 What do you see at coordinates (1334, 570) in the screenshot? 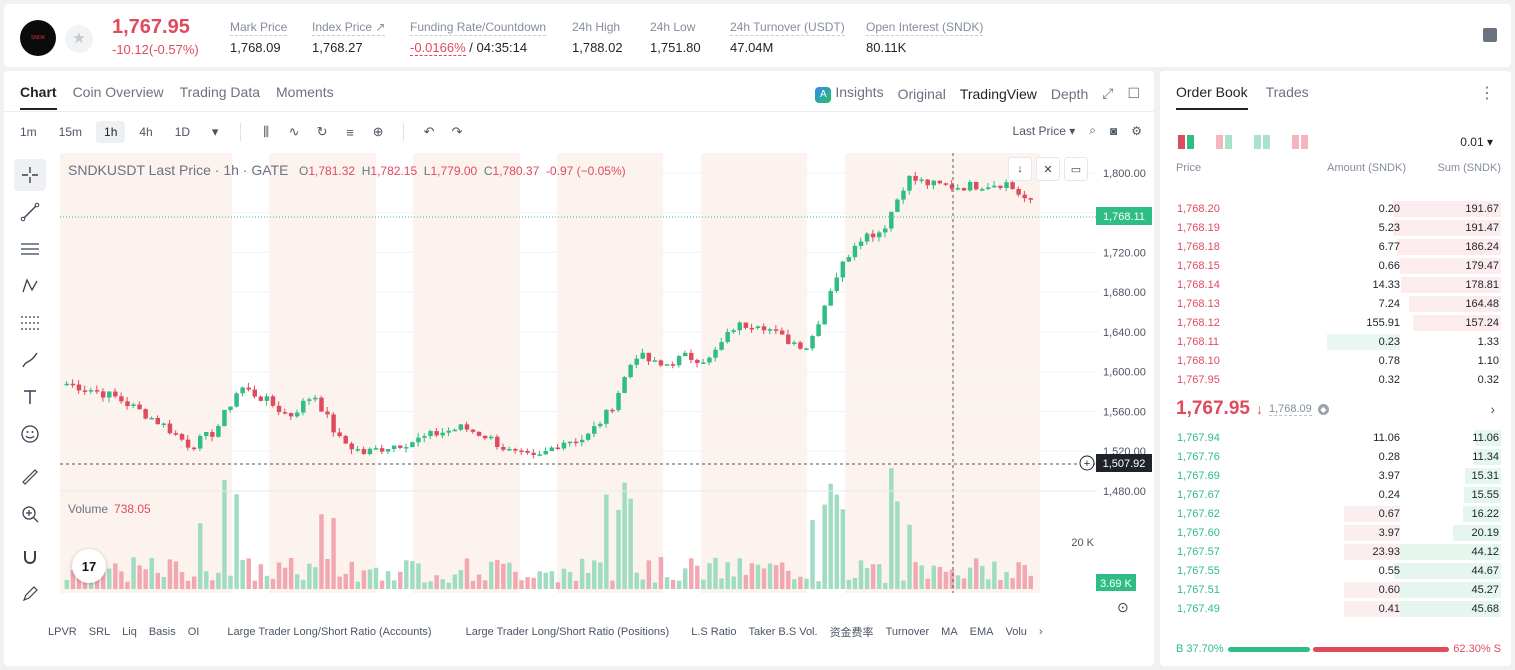
I see `bid-row: 1,767.55 0.55 44.67` at bounding box center [1334, 570].